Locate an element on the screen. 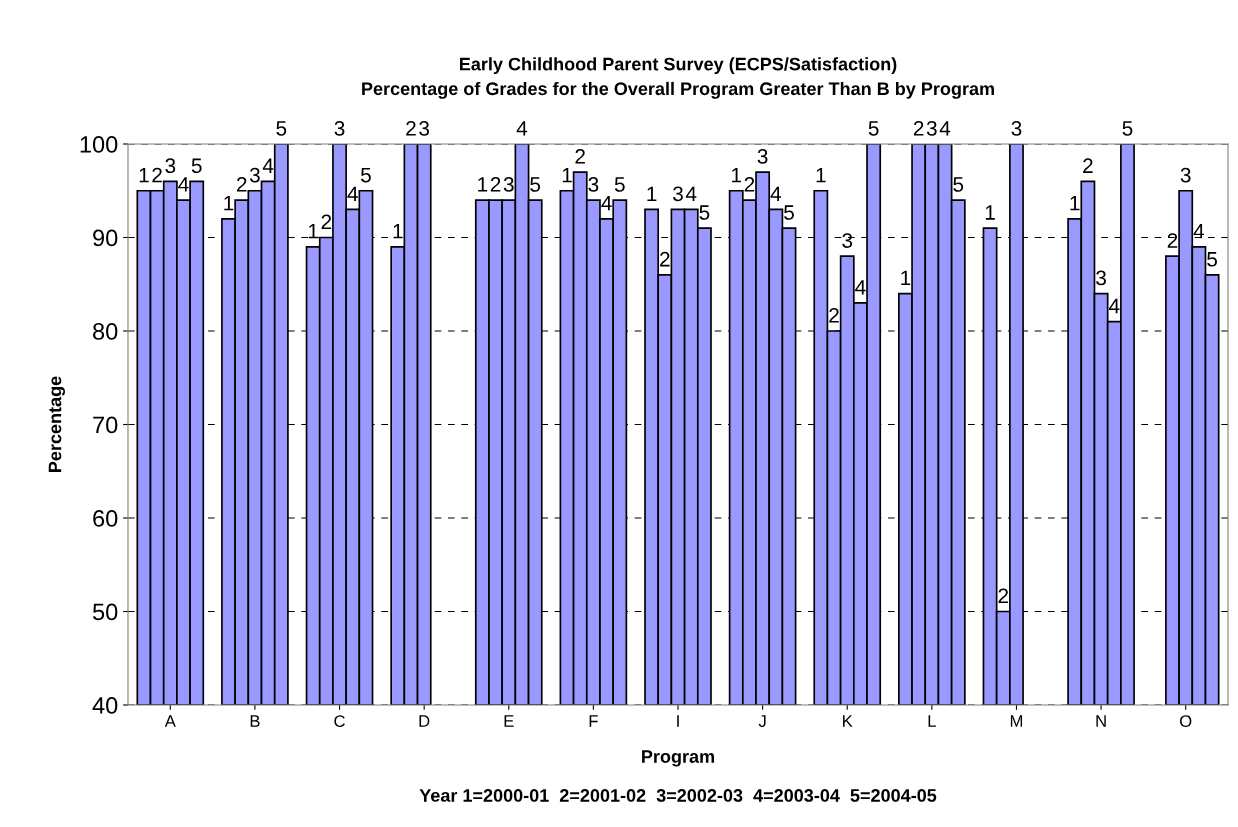  series-label: 2 is located at coordinates (665, 259).